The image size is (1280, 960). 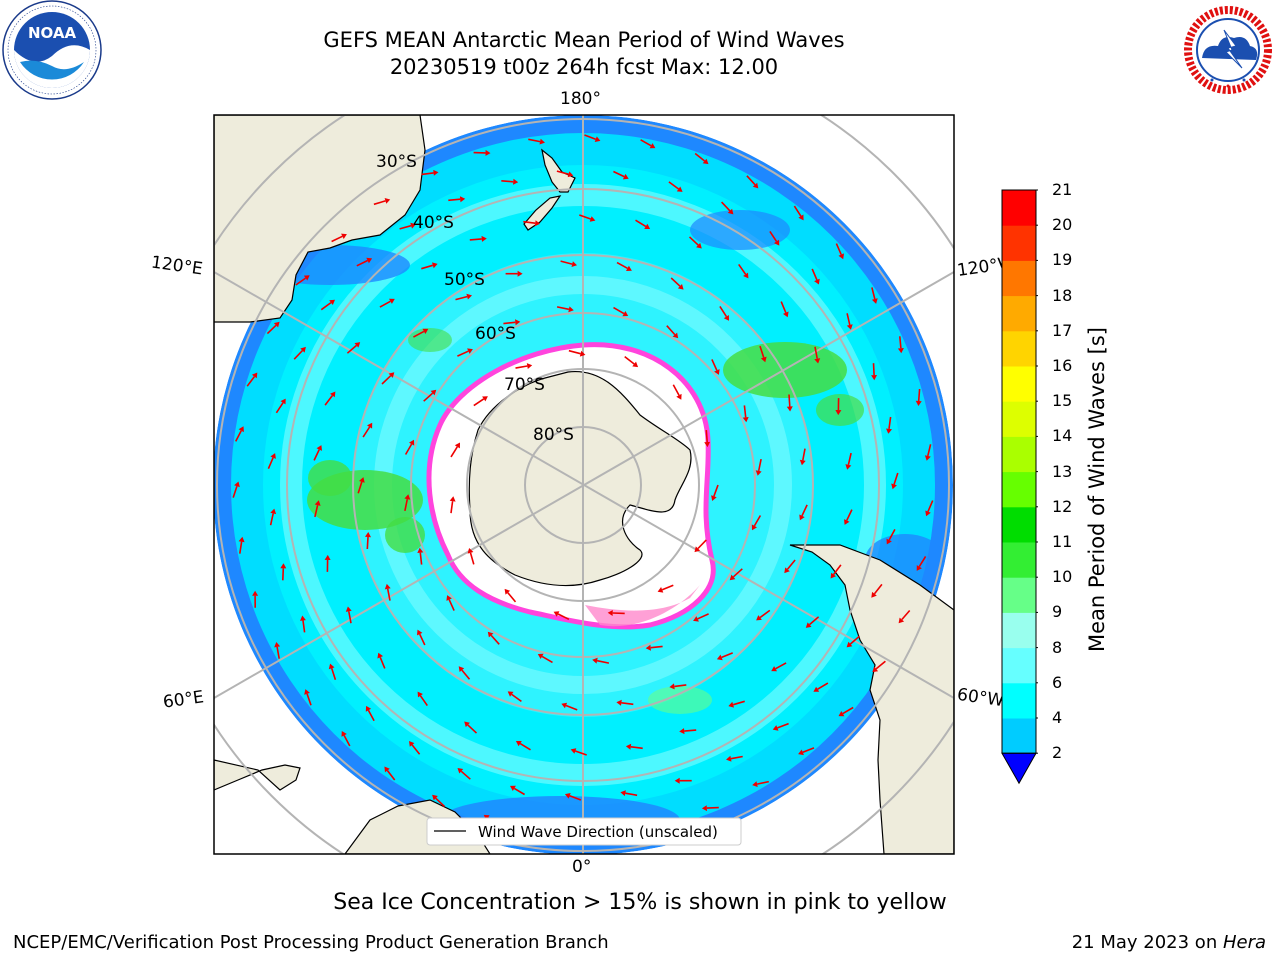 What do you see at coordinates (1097, 489) in the screenshot?
I see `colorbar-title: Mean Period of Wind Waves [s]` at bounding box center [1097, 489].